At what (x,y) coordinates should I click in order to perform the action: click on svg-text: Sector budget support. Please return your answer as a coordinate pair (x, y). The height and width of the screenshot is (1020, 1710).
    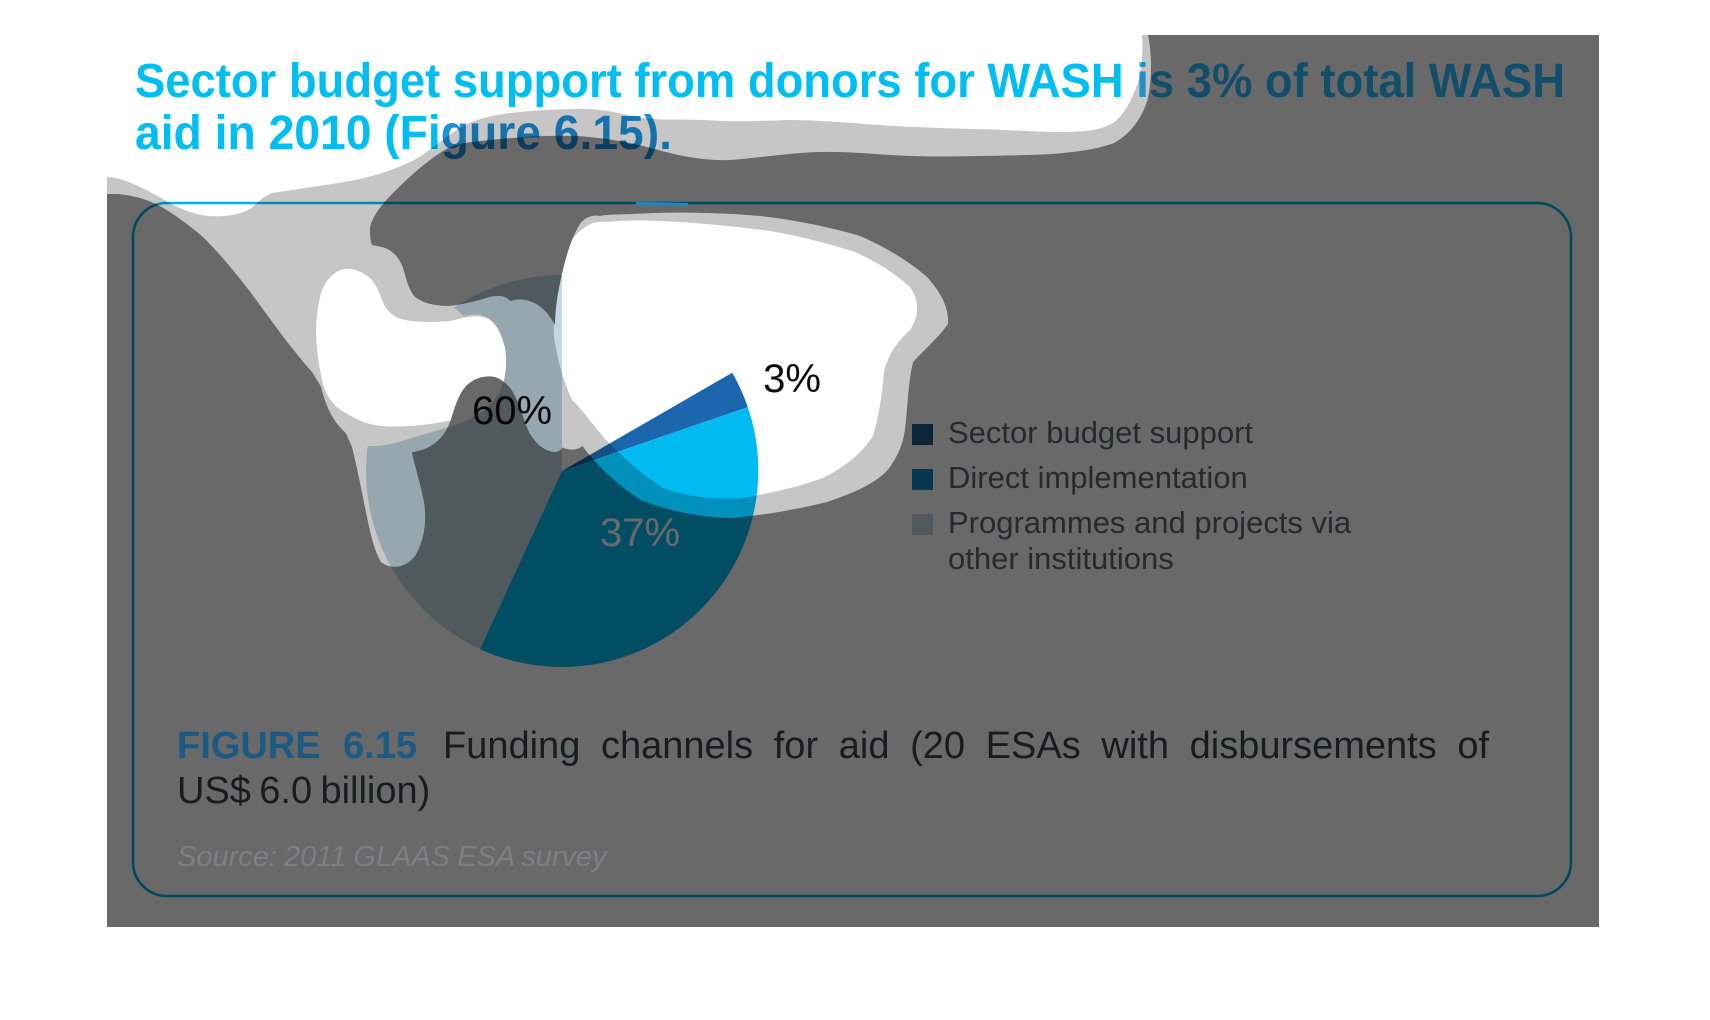
    Looking at the image, I should click on (1100, 432).